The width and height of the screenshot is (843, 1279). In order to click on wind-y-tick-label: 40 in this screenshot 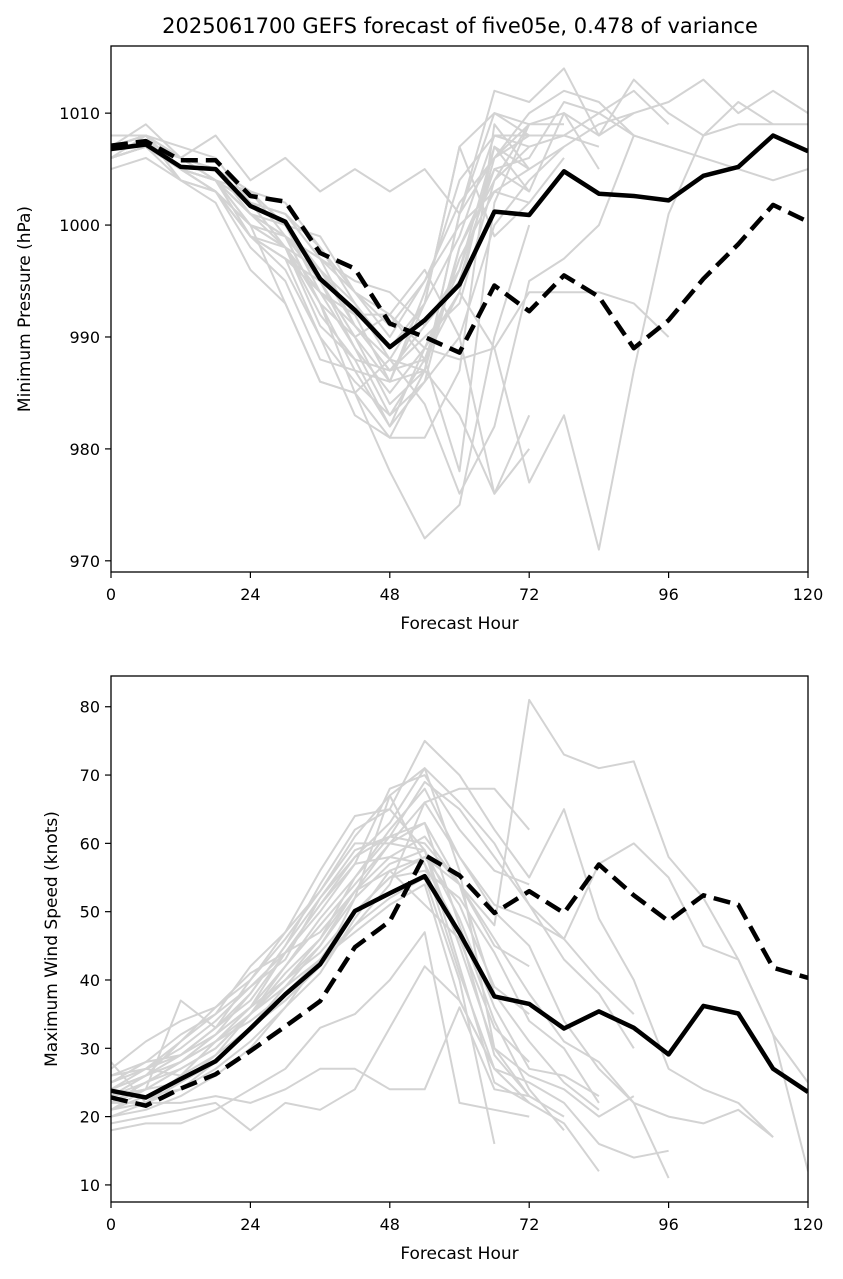, I will do `click(90, 980)`.